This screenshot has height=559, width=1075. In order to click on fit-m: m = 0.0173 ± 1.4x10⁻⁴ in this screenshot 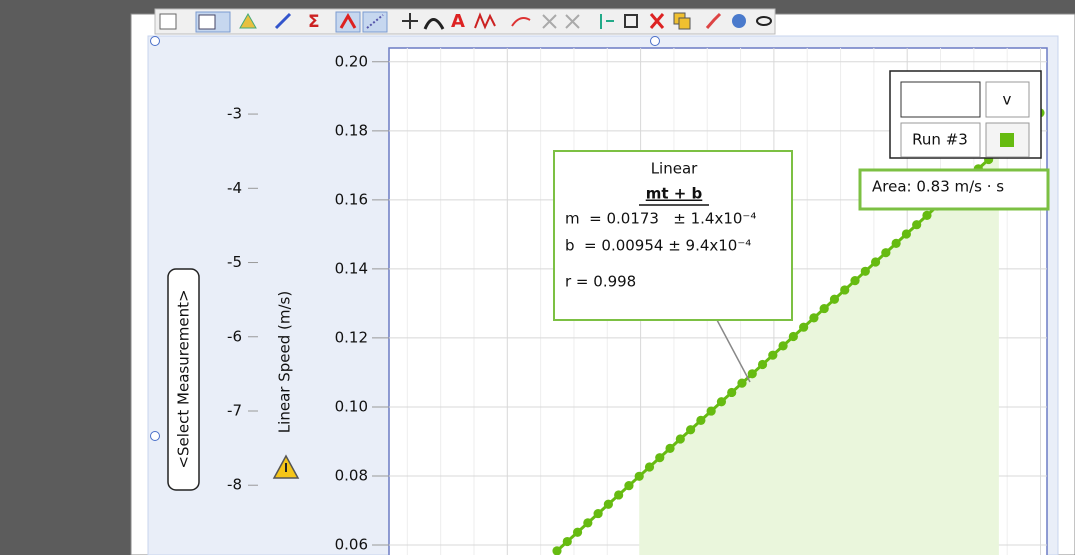, I will do `click(660, 219)`.